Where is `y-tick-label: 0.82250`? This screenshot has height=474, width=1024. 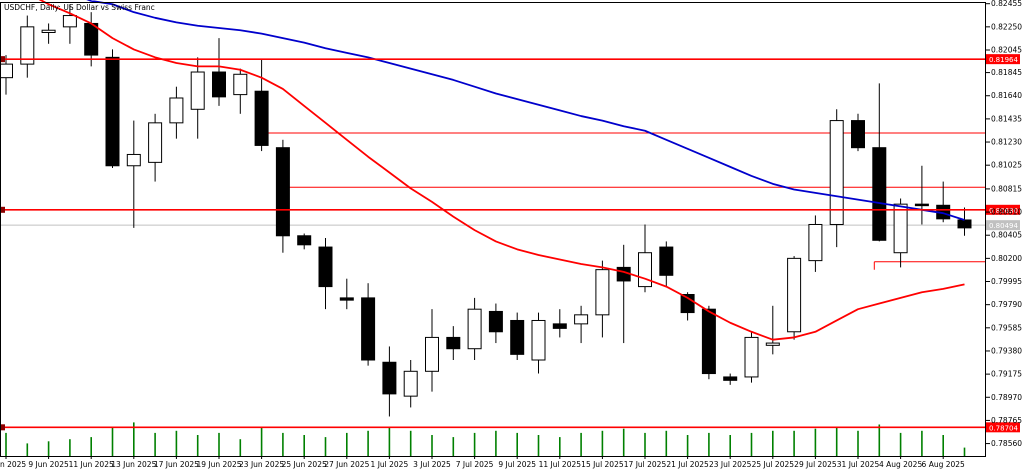
y-tick-label: 0.82250 is located at coordinates (1006, 26).